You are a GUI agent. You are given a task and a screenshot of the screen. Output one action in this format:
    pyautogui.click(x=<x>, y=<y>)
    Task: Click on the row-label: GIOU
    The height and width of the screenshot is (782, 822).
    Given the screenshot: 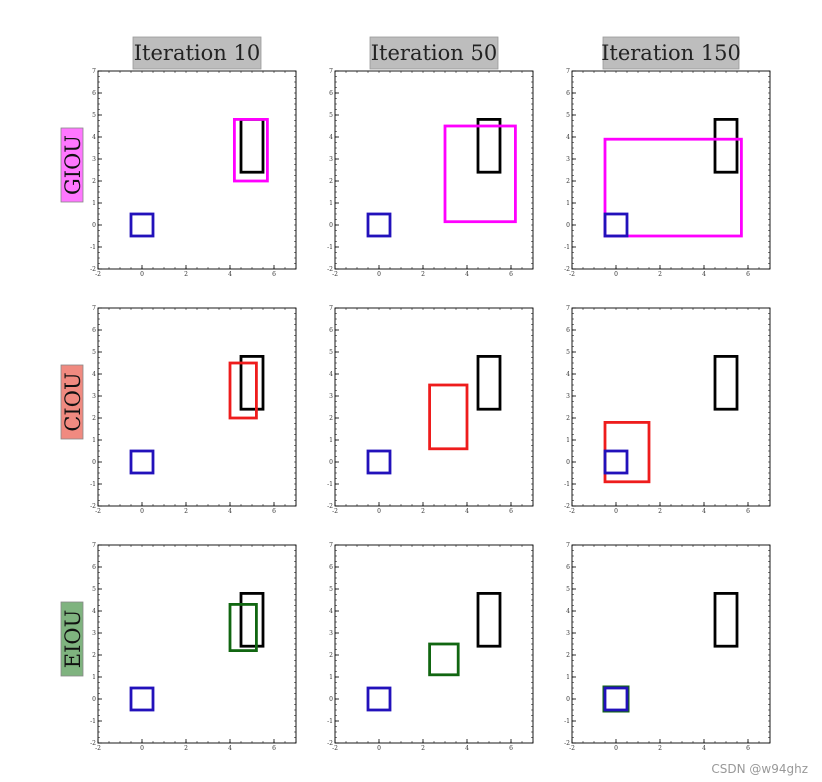 What is the action you would take?
    pyautogui.click(x=73, y=165)
    